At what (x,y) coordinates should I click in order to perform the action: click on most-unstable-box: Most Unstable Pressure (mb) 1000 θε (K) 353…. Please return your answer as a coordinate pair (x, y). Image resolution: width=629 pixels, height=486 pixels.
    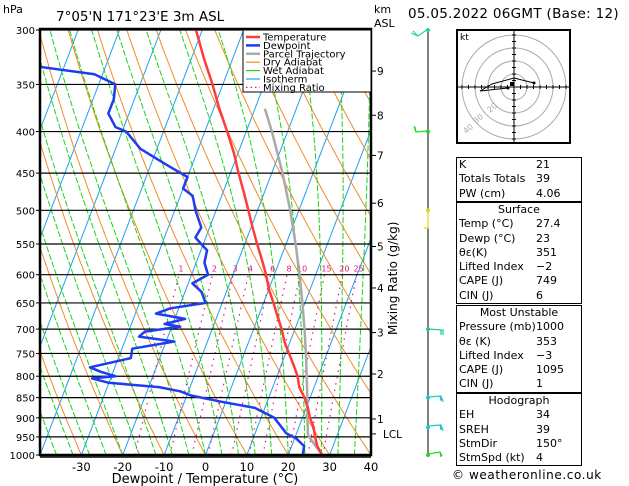
    Looking at the image, I should click on (519, 349).